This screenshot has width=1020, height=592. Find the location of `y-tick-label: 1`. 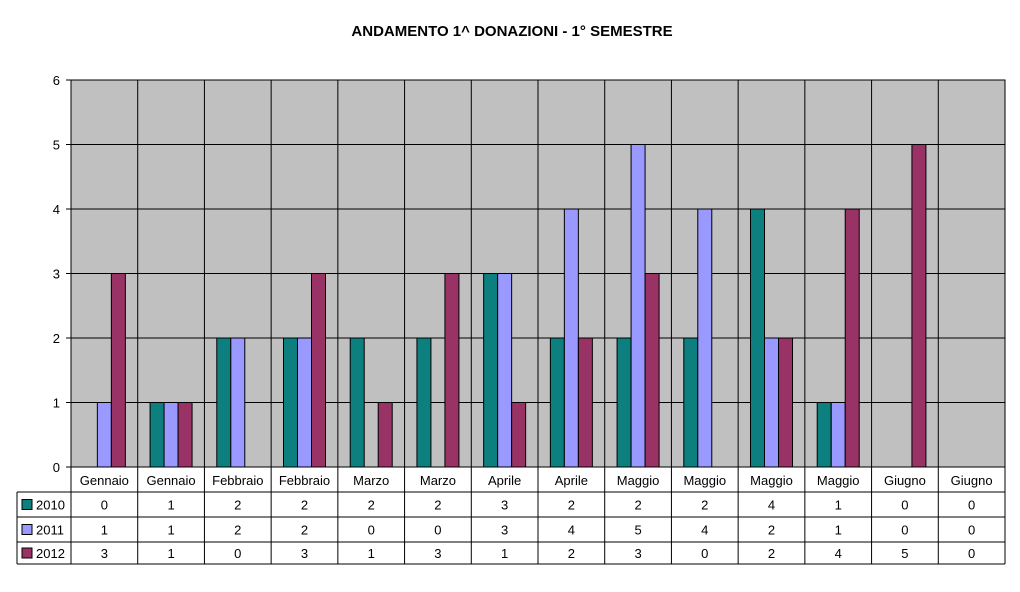

y-tick-label: 1 is located at coordinates (56, 403).